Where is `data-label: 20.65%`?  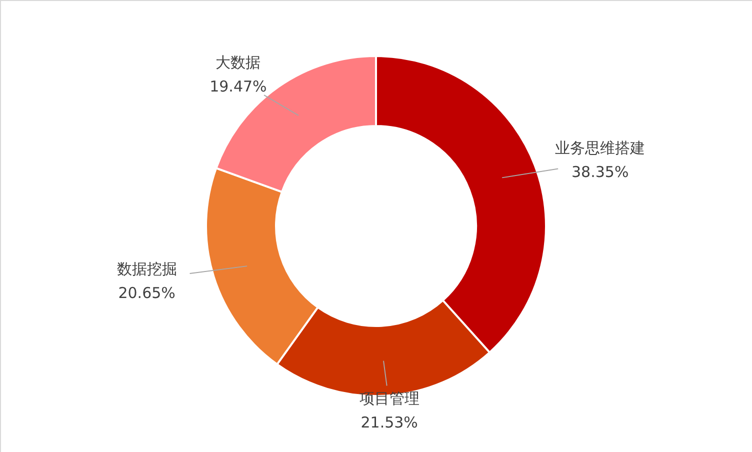 data-label: 20.65% is located at coordinates (147, 293).